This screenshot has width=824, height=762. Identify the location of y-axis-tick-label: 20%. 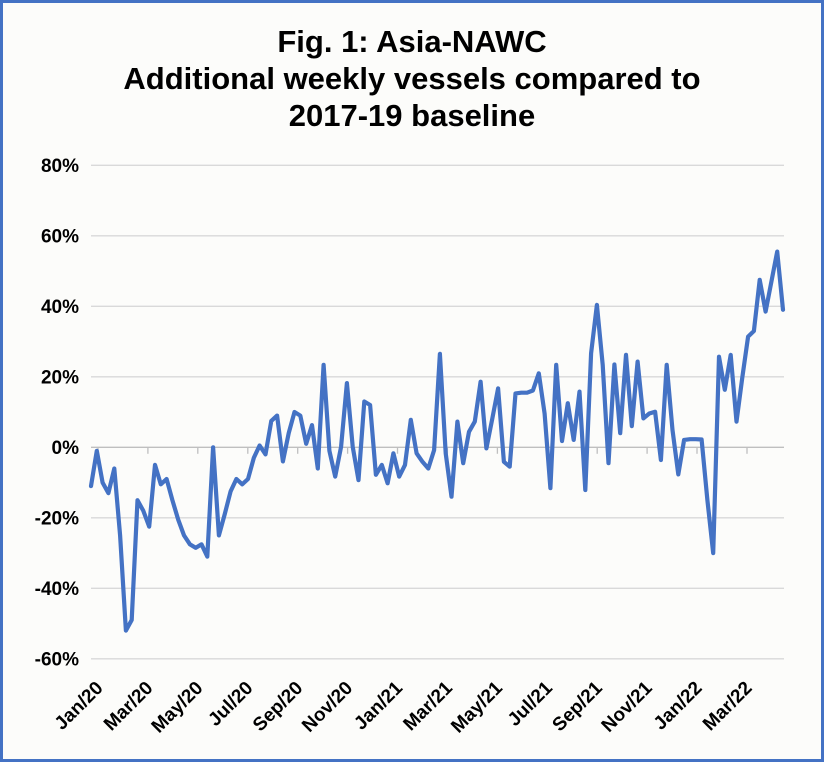
(60, 377).